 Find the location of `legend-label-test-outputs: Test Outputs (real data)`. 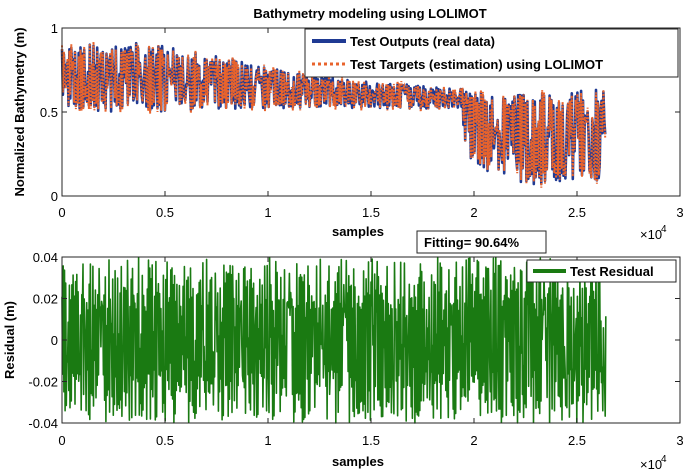

legend-label-test-outputs: Test Outputs (real data) is located at coordinates (422, 41).